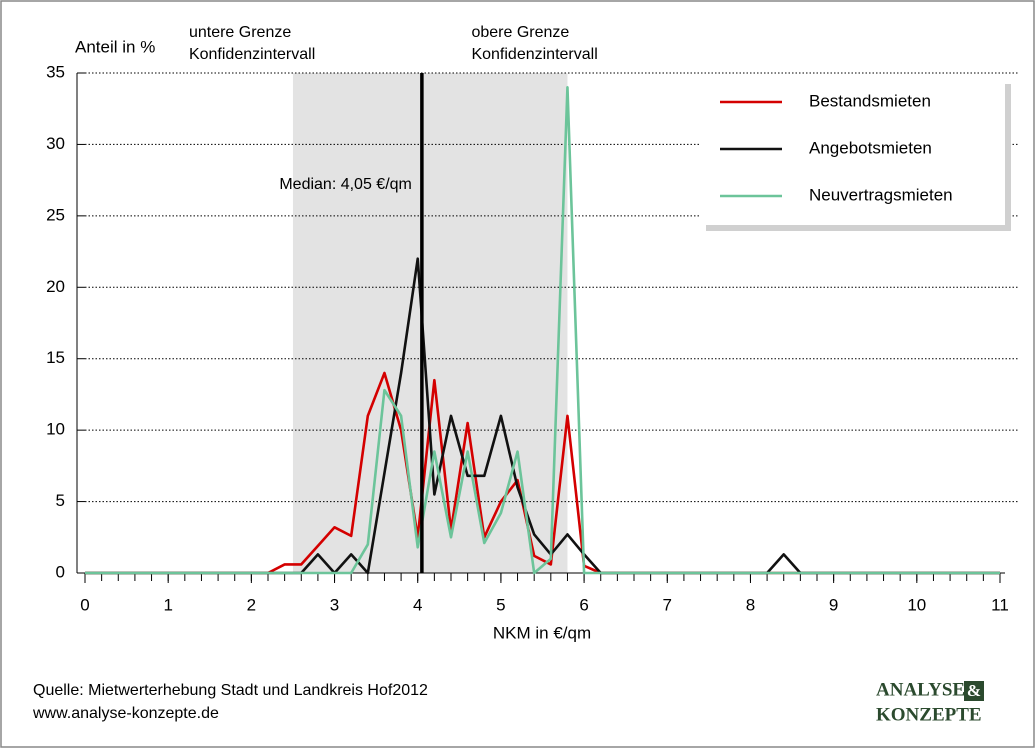  I want to click on logo-box, so click(974, 691).